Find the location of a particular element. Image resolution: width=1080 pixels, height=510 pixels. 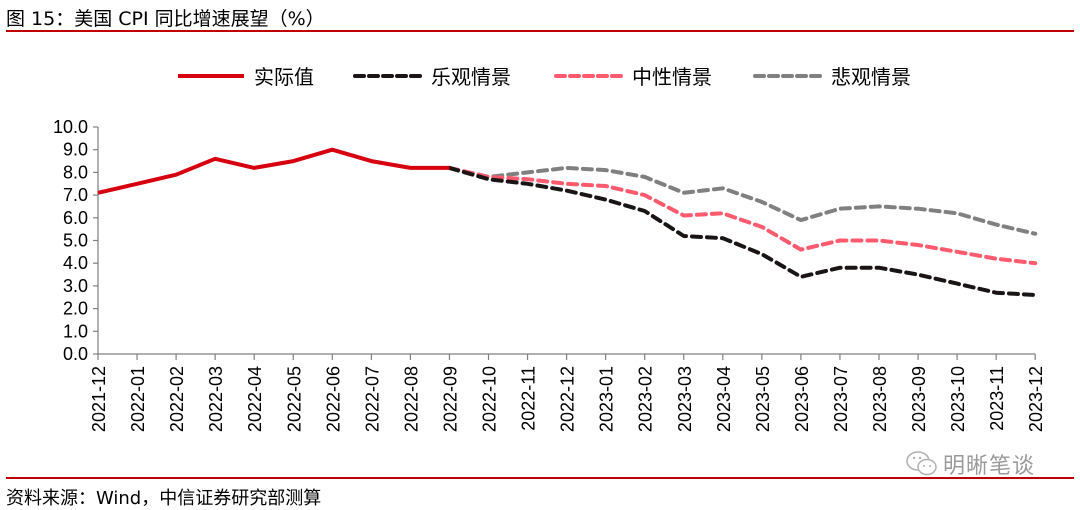

y-tick-label: 7.0 is located at coordinates (75, 195).